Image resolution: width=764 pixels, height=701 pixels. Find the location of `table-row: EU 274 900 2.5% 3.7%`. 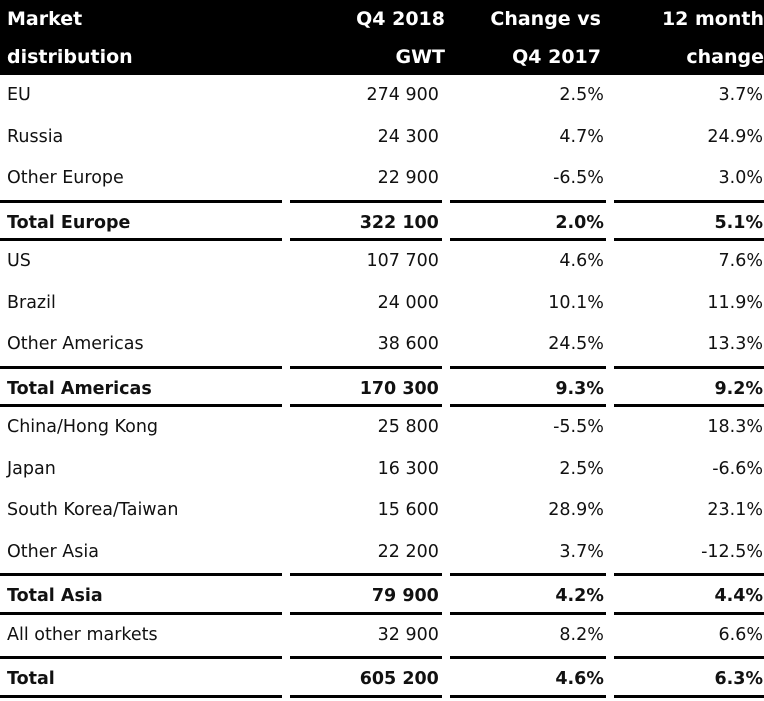

table-row: EU 274 900 2.5% 3.7% is located at coordinates (382, 96).